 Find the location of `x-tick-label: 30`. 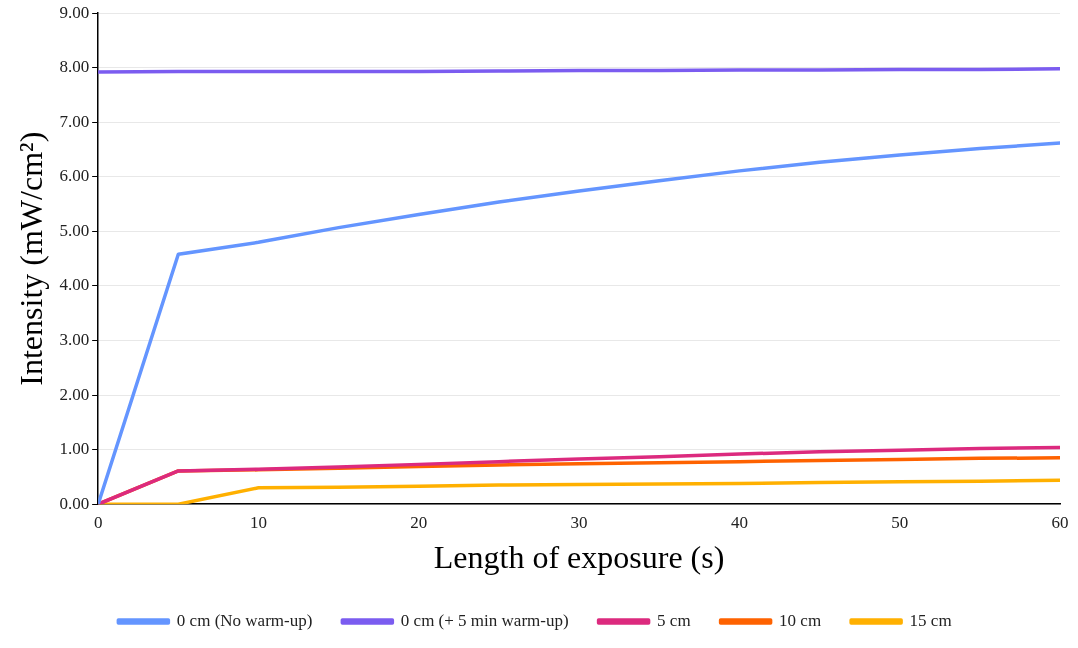

x-tick-label: 30 is located at coordinates (579, 522).